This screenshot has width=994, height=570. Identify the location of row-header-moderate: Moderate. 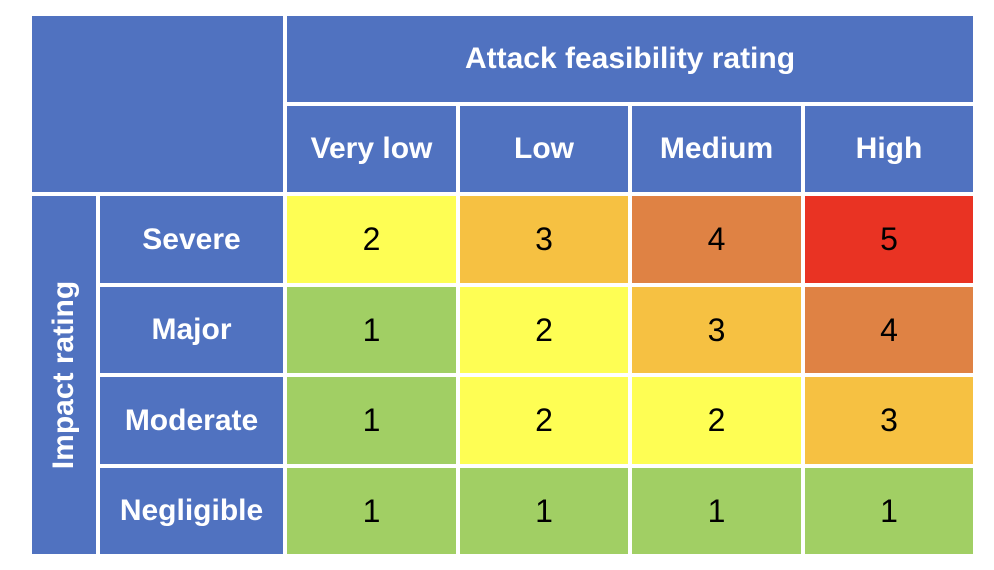
(191, 420).